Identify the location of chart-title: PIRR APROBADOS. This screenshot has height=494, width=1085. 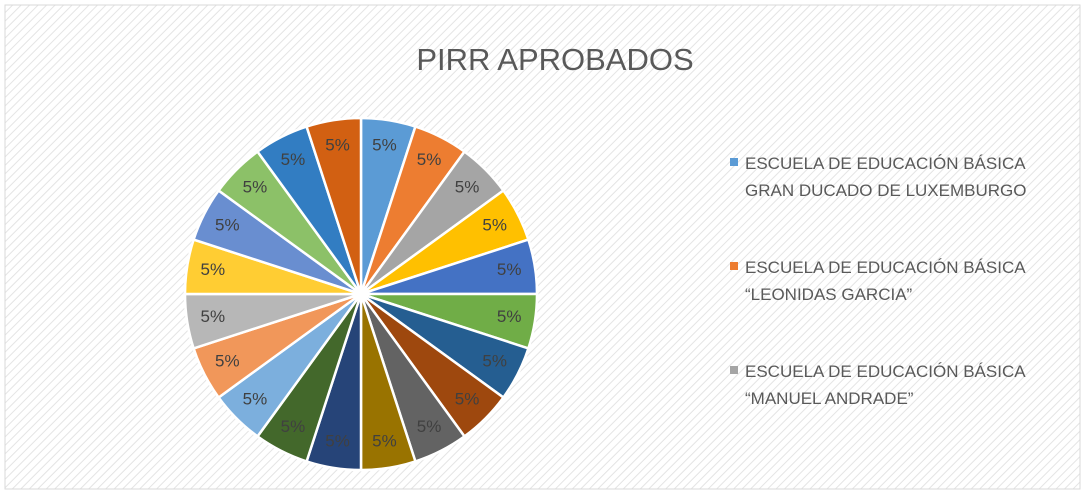
(554, 59).